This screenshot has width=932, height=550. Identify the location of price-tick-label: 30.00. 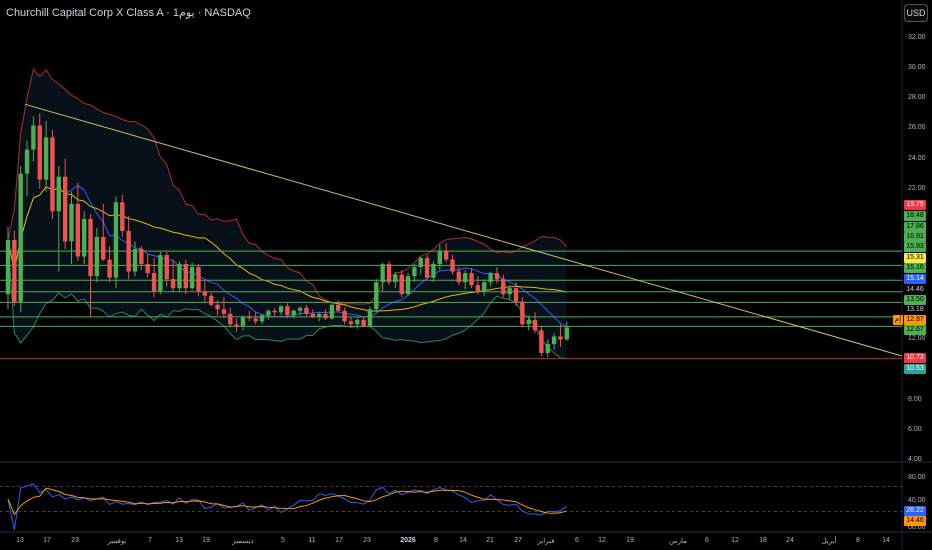
(917, 68).